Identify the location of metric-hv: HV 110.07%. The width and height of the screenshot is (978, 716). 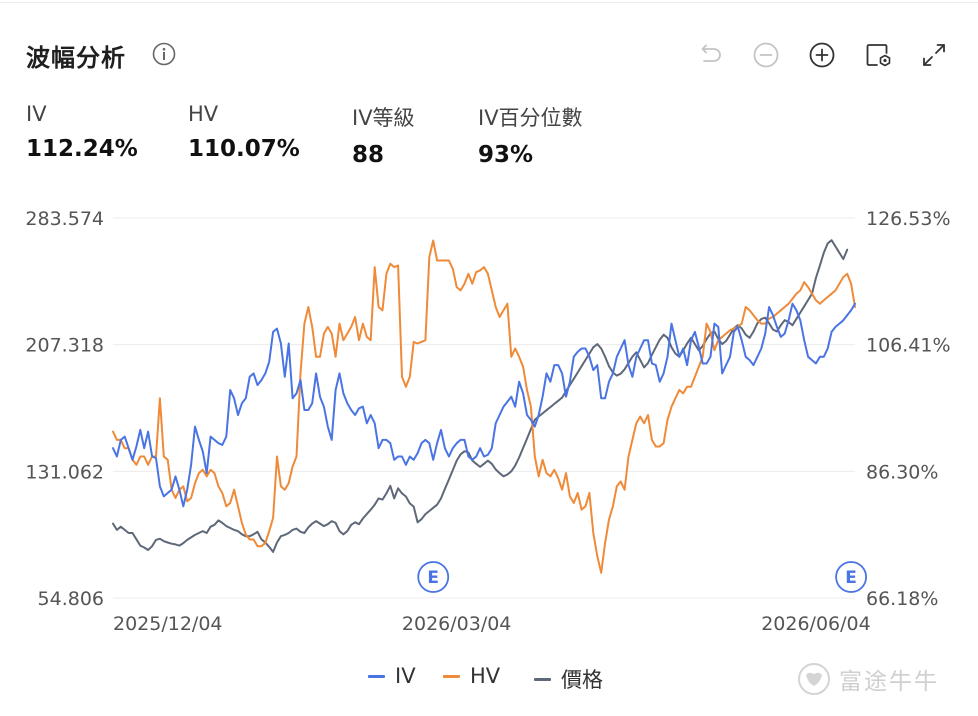
(244, 132).